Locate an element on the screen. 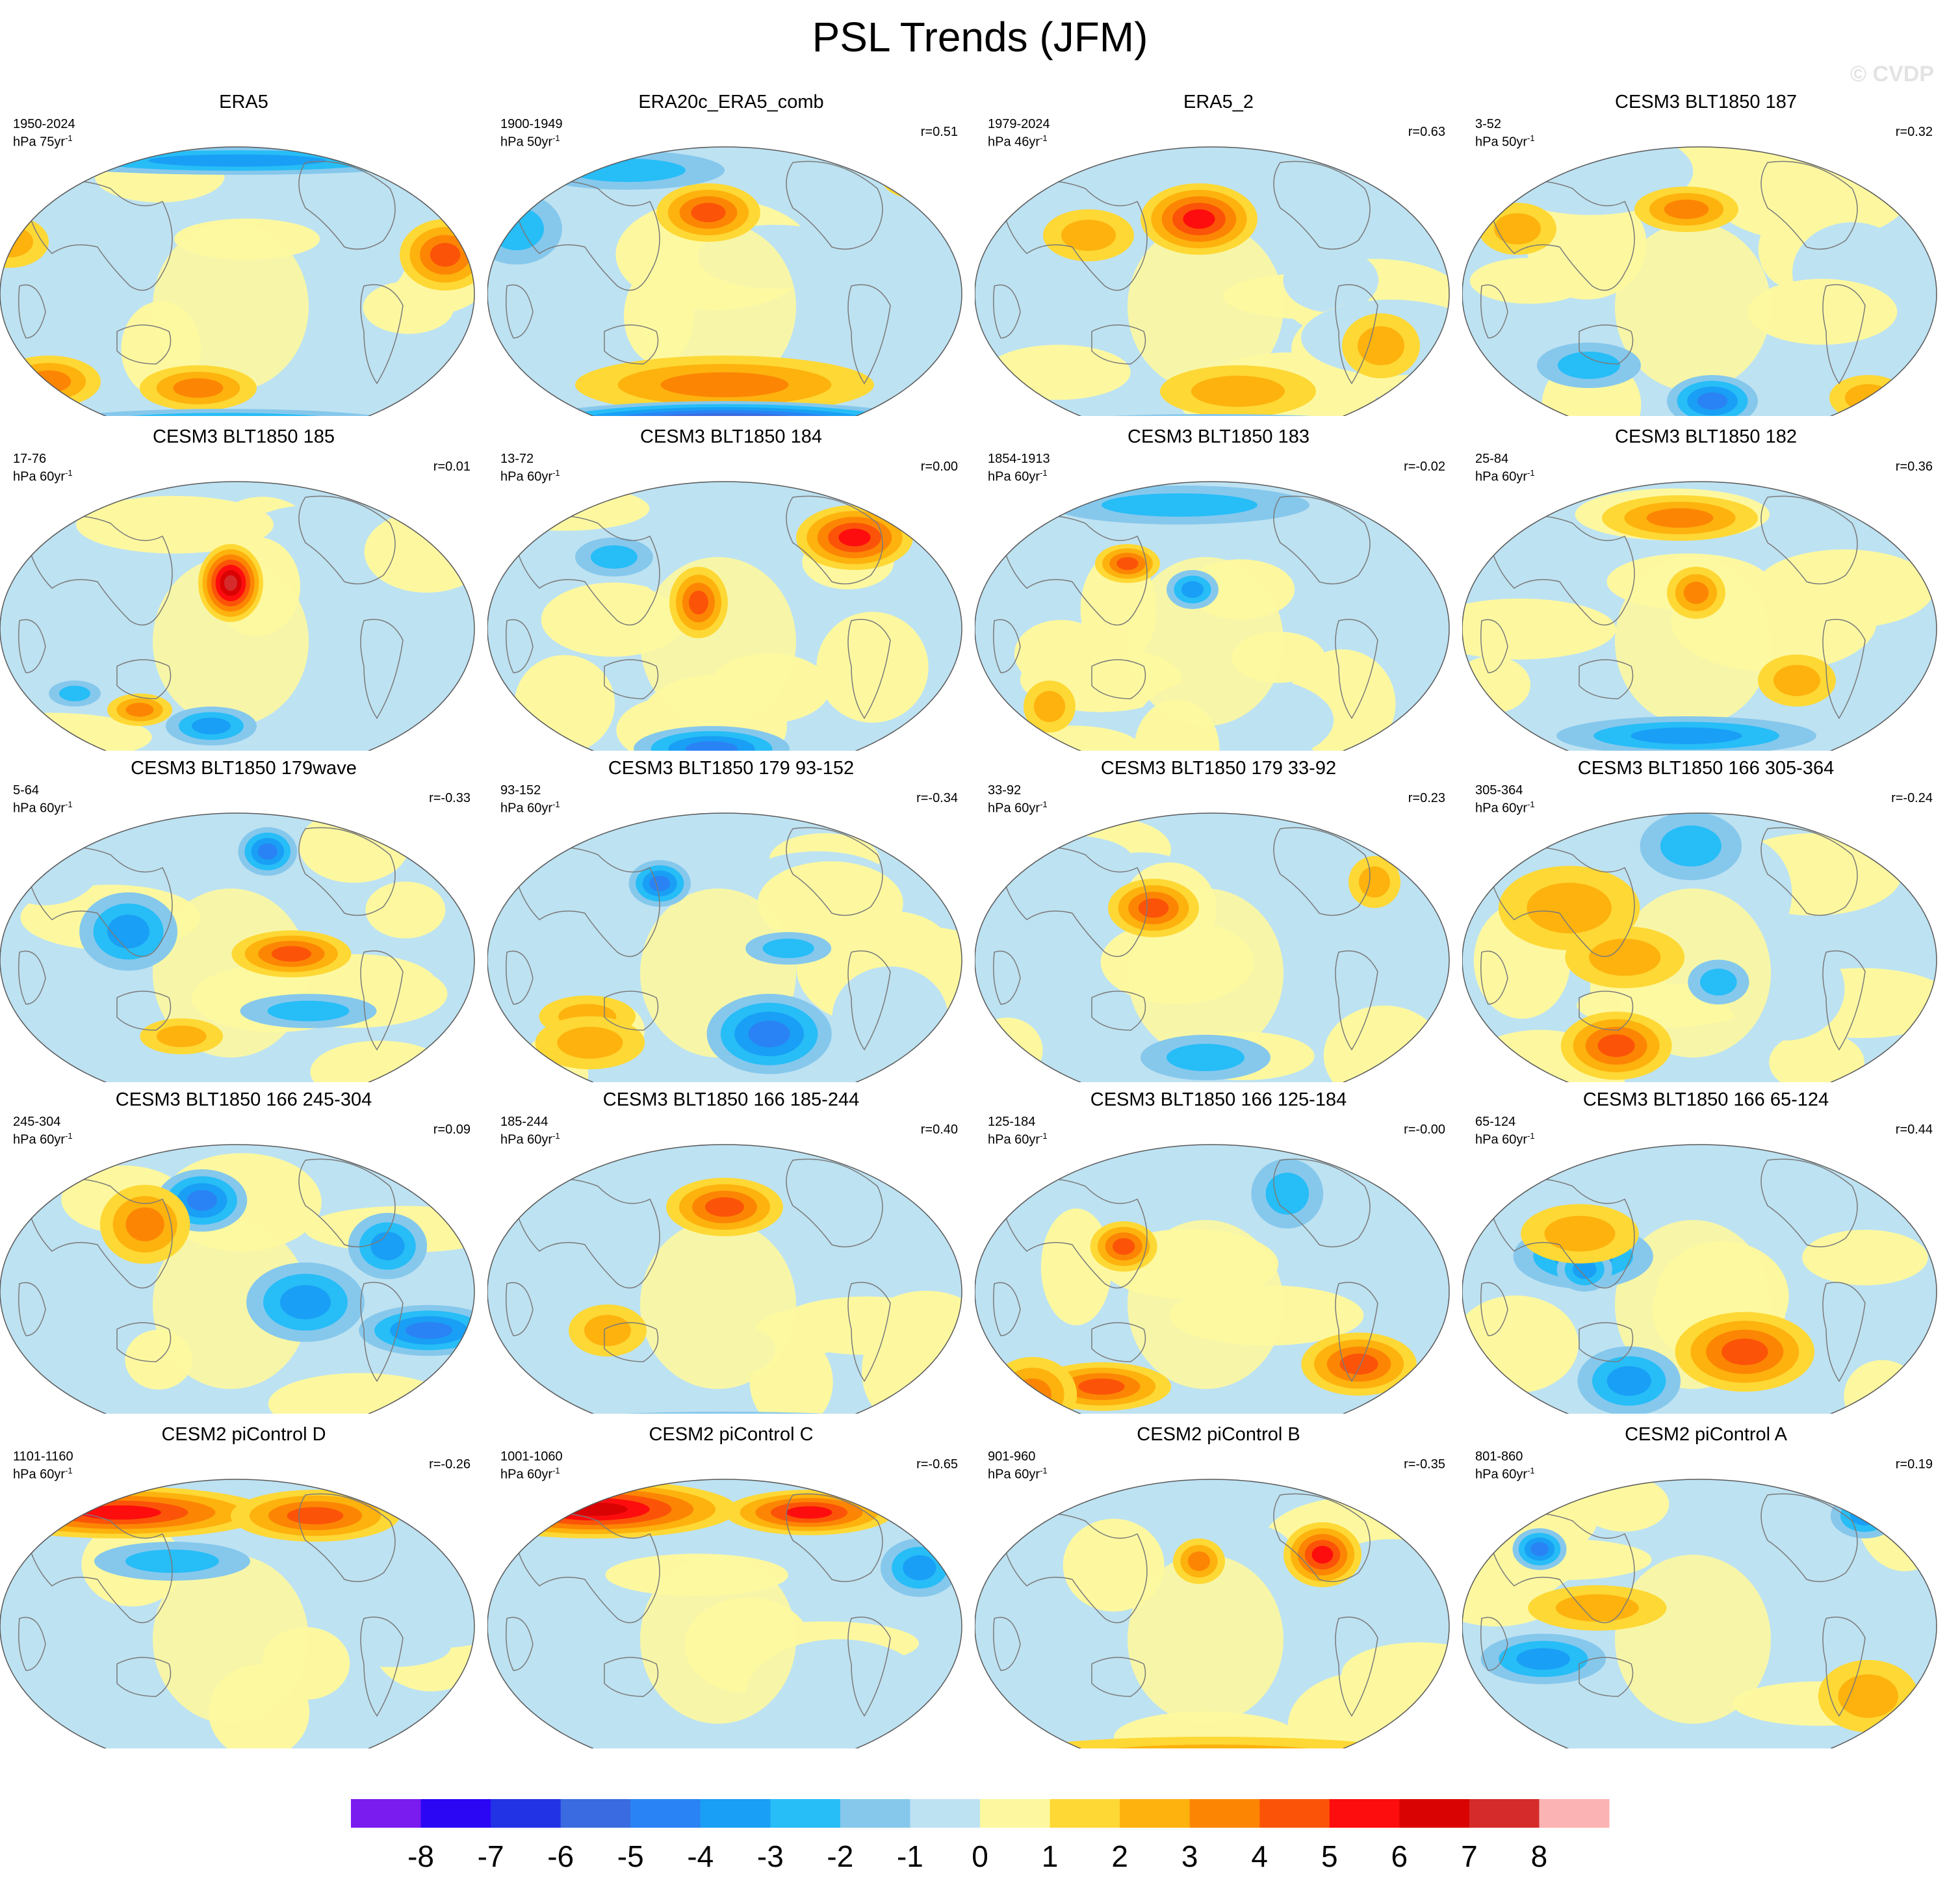  panel-title: ERA5 is located at coordinates (243, 102).